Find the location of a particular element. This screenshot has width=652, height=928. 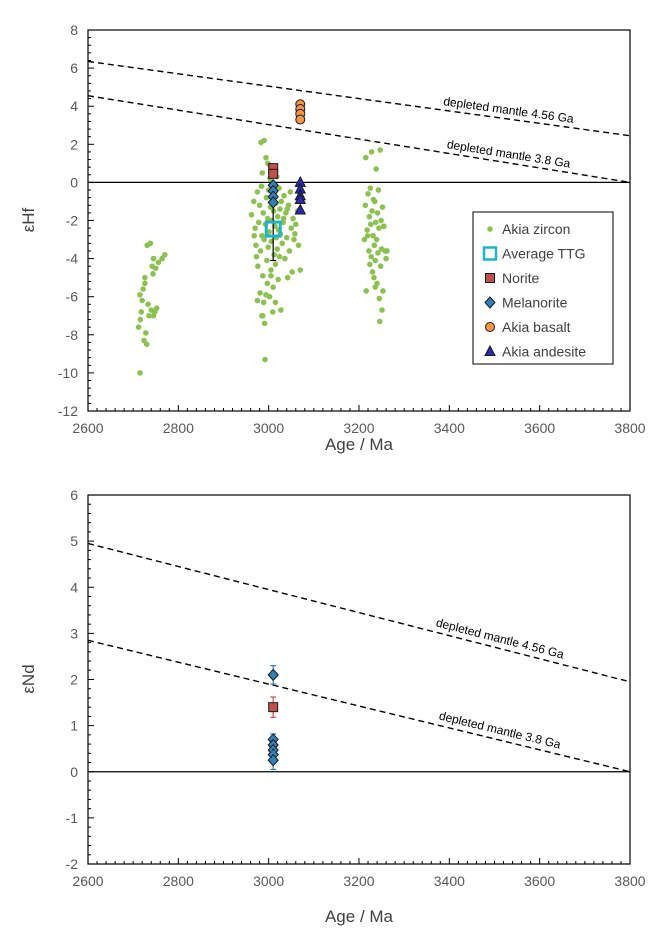

legend-box is located at coordinates (543, 288).